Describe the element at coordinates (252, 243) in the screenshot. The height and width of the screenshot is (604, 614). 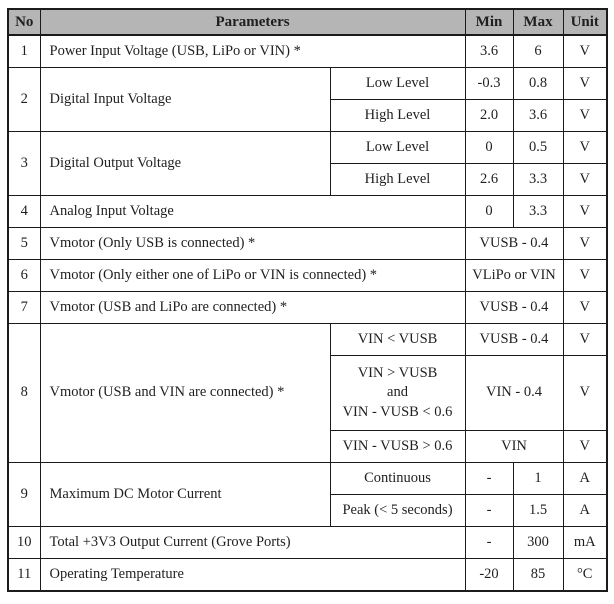
I see `cell-parameter: Vmotor (Only USB is connected) *` at that location.